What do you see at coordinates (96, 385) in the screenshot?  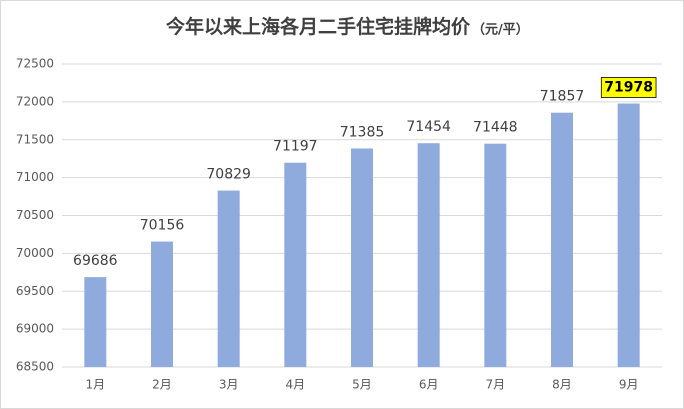 I see `x-tick-label: 1月` at bounding box center [96, 385].